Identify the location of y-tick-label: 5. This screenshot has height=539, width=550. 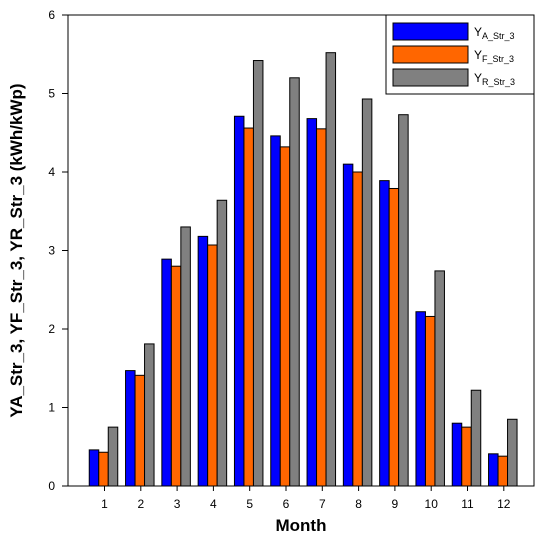
(51, 94).